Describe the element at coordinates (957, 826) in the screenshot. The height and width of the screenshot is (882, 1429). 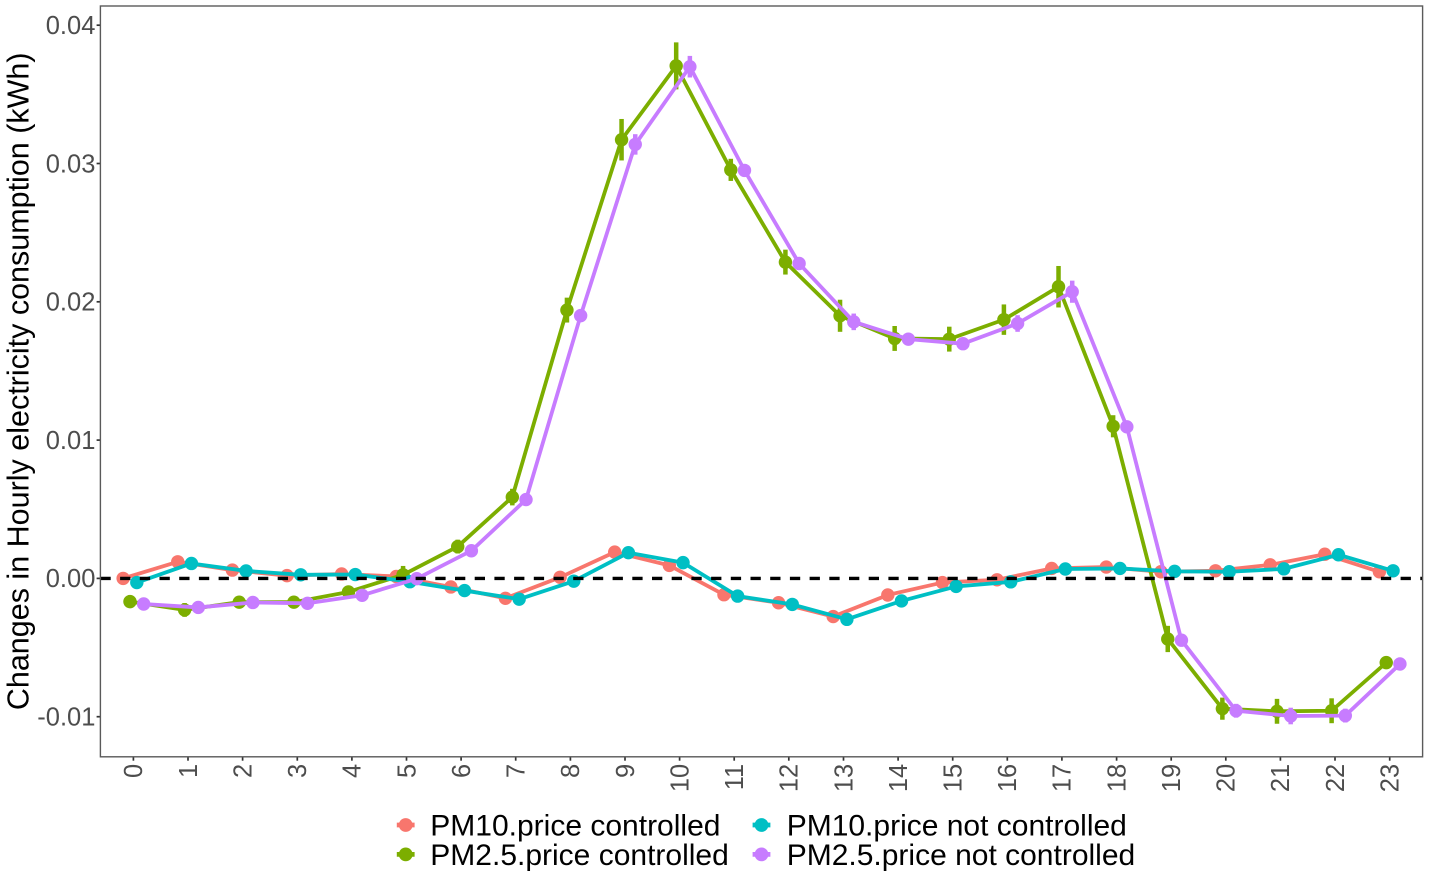
I see `svg-text: PM10.price not controlled` at that location.